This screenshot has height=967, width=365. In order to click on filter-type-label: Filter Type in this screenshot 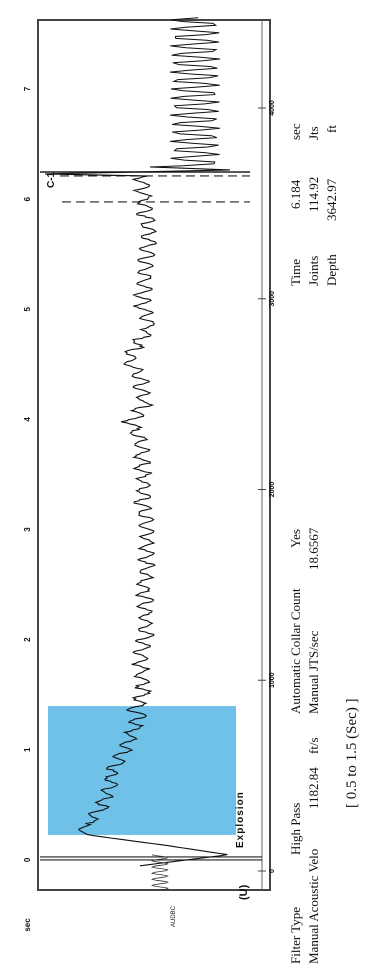, I will do `click(295, 935)`.